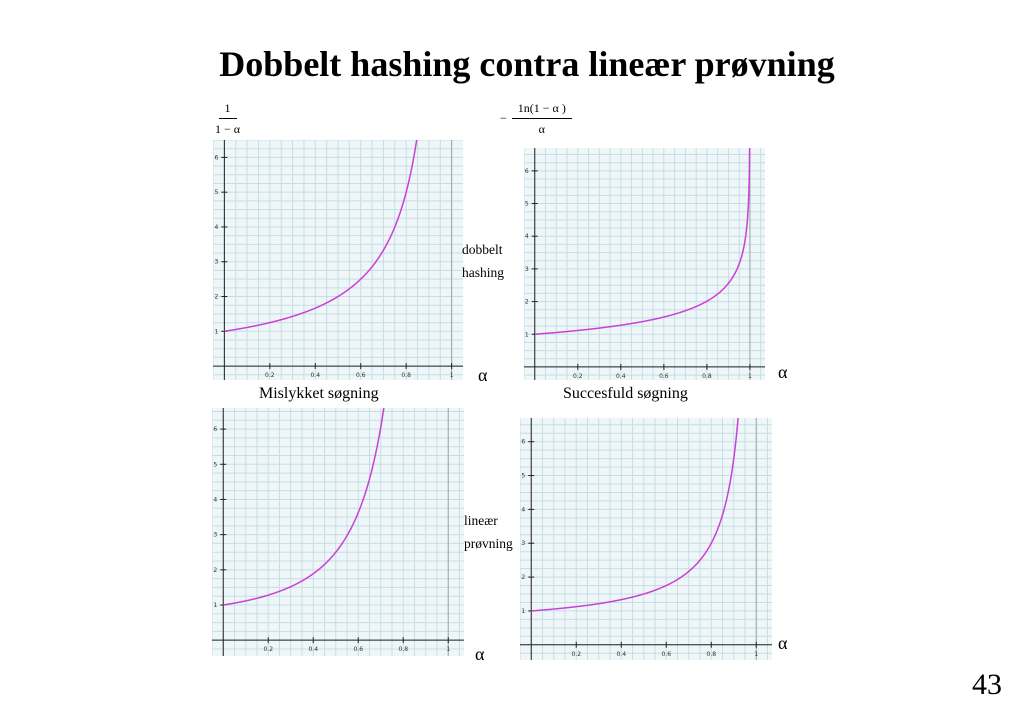 This screenshot has height=709, width=1024. What do you see at coordinates (319, 393) in the screenshot?
I see `caption-unsuccessful: Mislykket søgning` at bounding box center [319, 393].